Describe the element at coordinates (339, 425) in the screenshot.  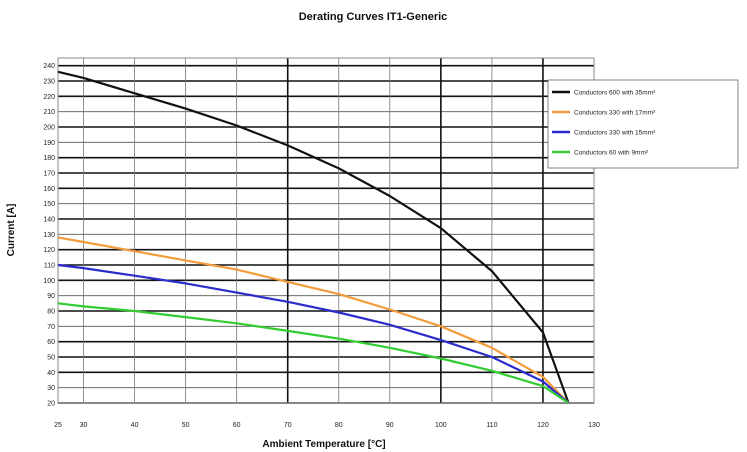
I see `x-tick-label: 80` at that location.